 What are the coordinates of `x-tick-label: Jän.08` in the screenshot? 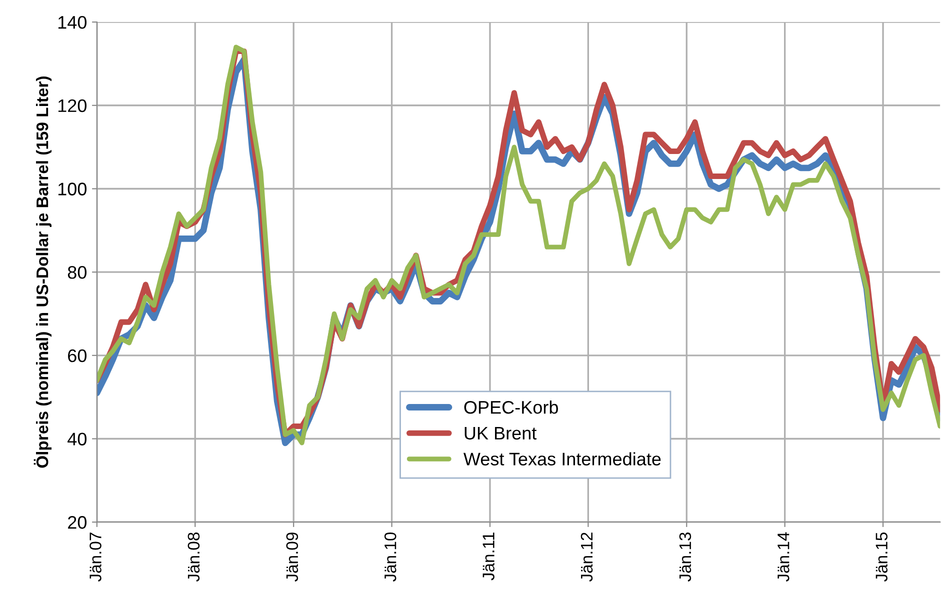 It's located at (194, 557).